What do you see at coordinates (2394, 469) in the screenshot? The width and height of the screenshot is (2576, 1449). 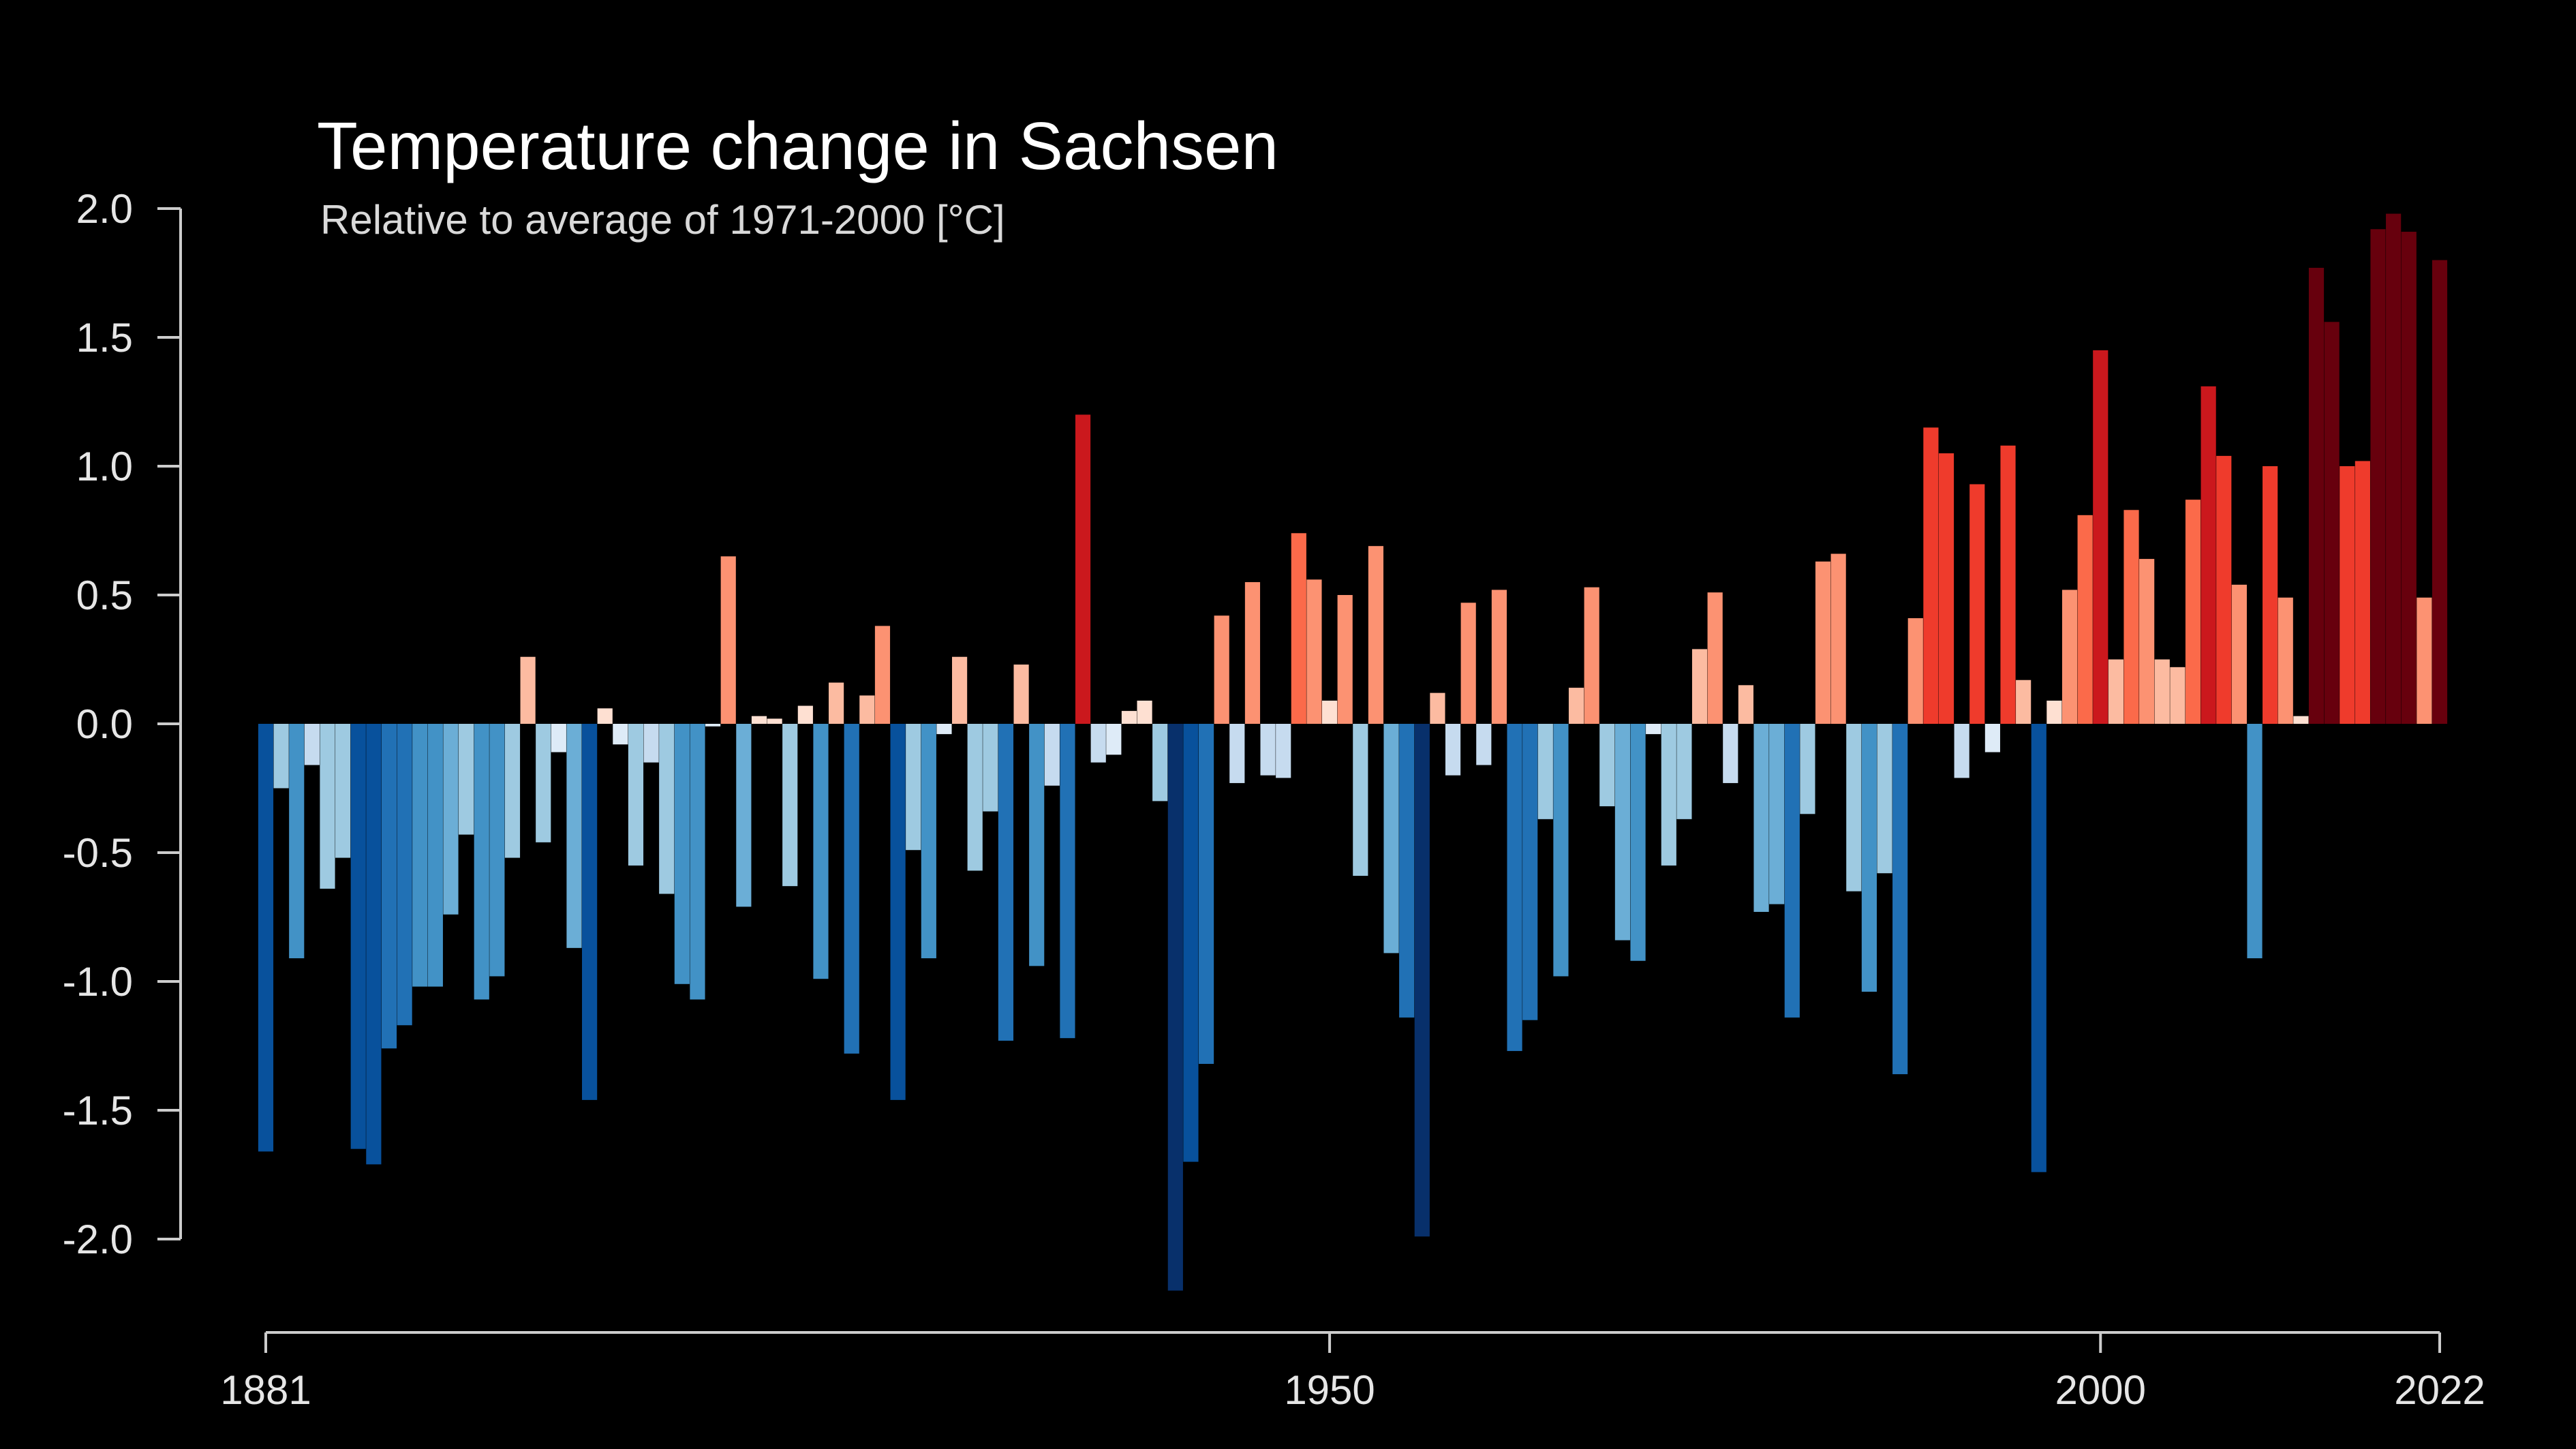 I see `bar-2019` at bounding box center [2394, 469].